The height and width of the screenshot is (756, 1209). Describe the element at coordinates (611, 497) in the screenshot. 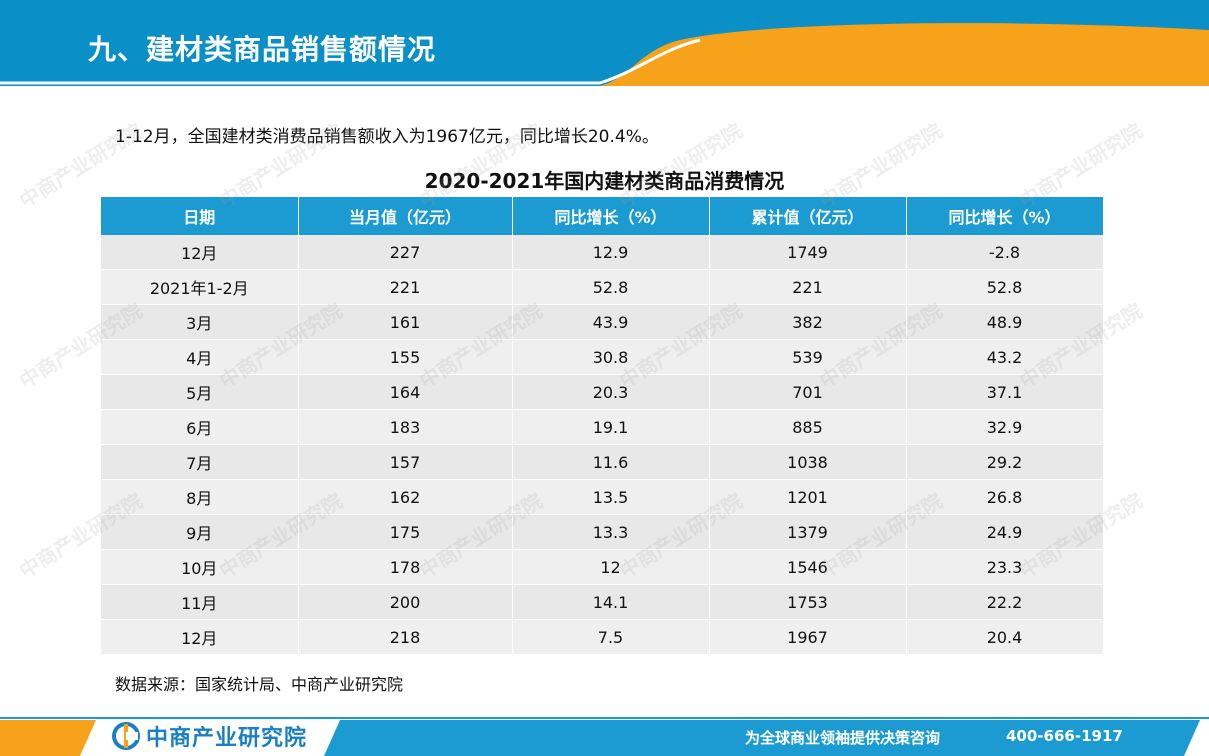

I see `cell-monthly-yoy: 13.5` at that location.